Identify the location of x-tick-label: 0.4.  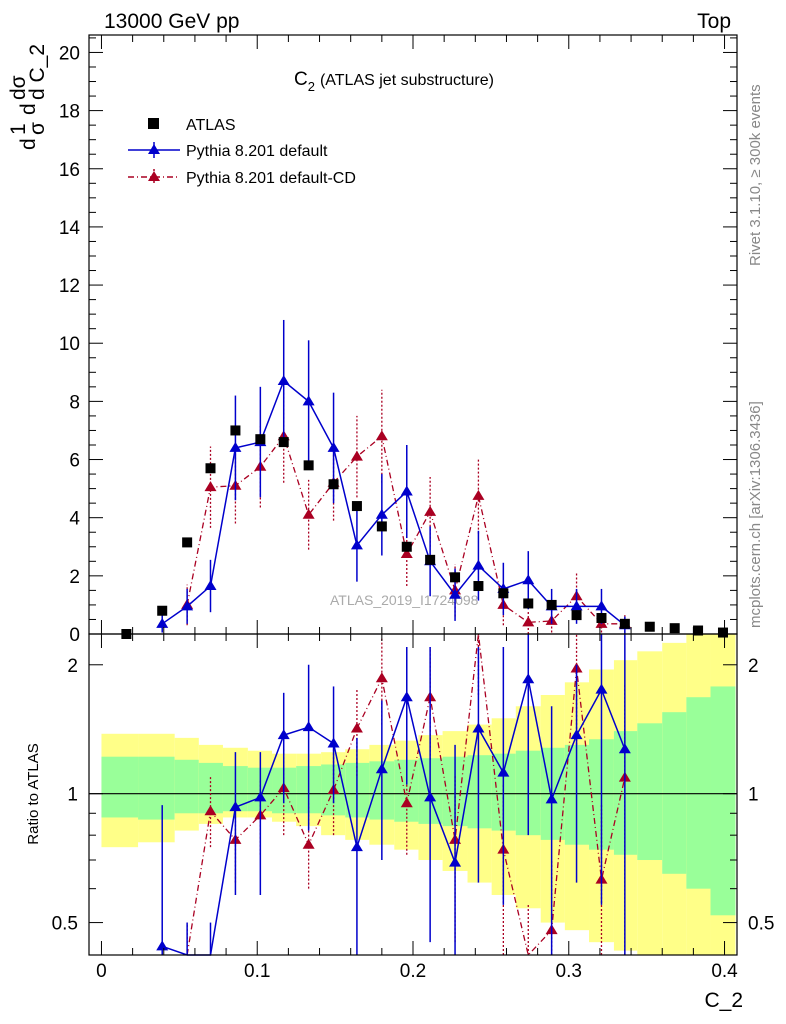
(724, 971).